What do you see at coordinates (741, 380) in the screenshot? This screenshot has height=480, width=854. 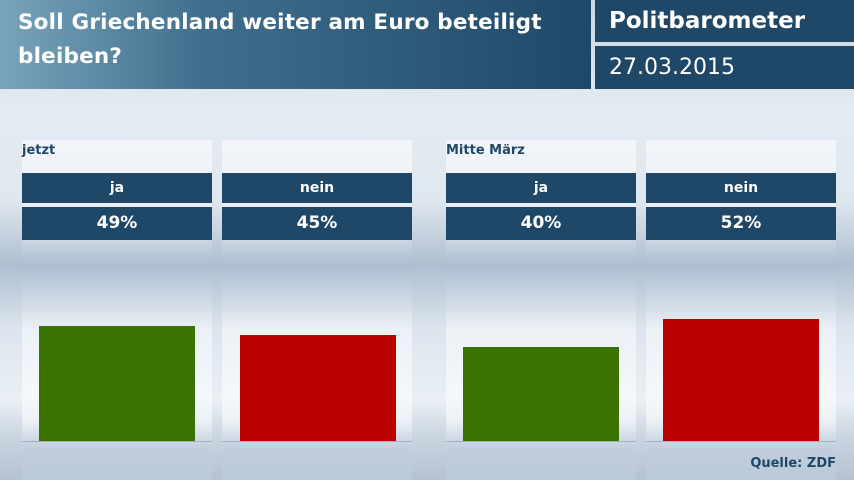 I see `bar-mitte-maerz-nein` at bounding box center [741, 380].